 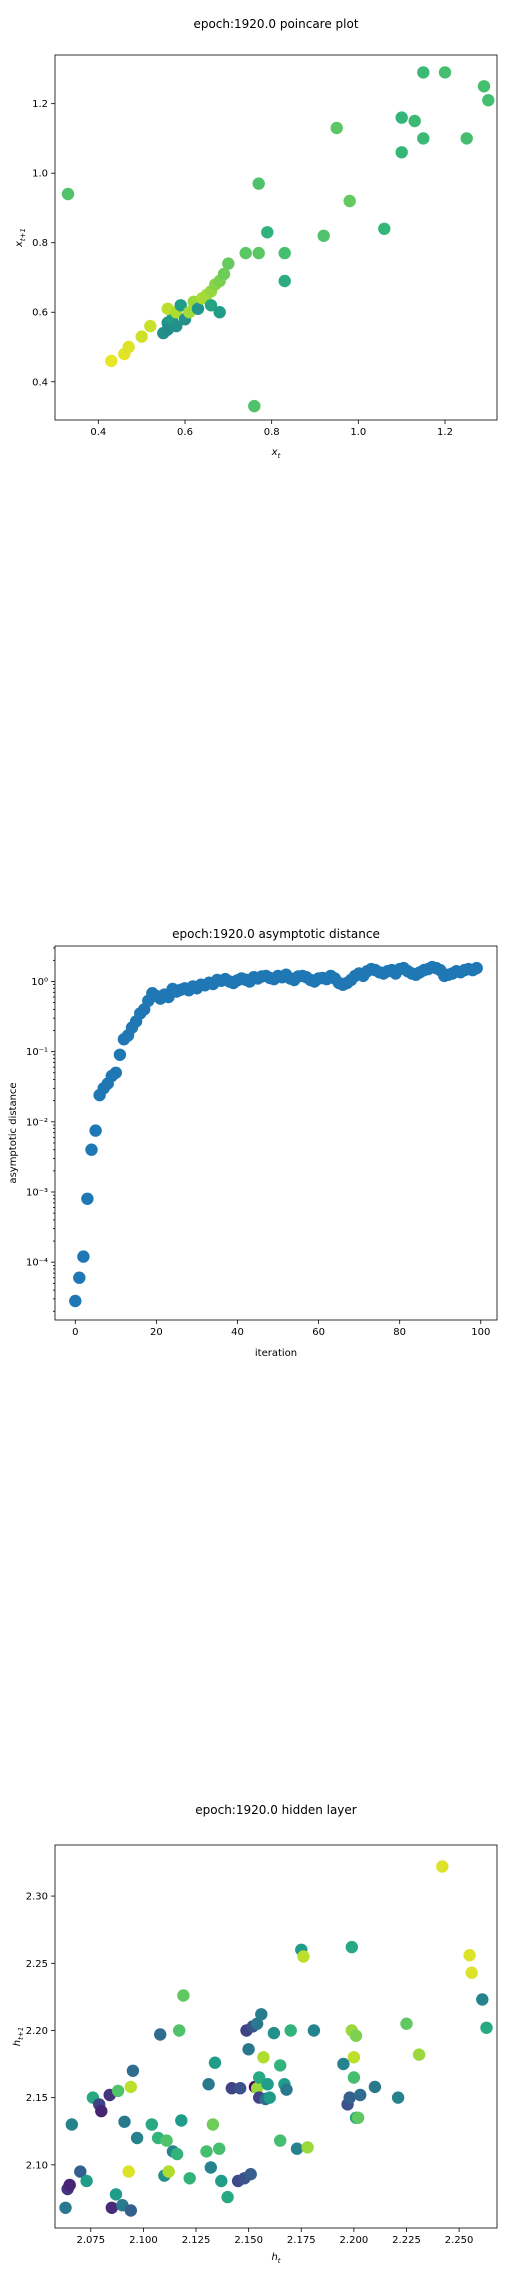 I want to click on data-points, so click(x=278, y=239).